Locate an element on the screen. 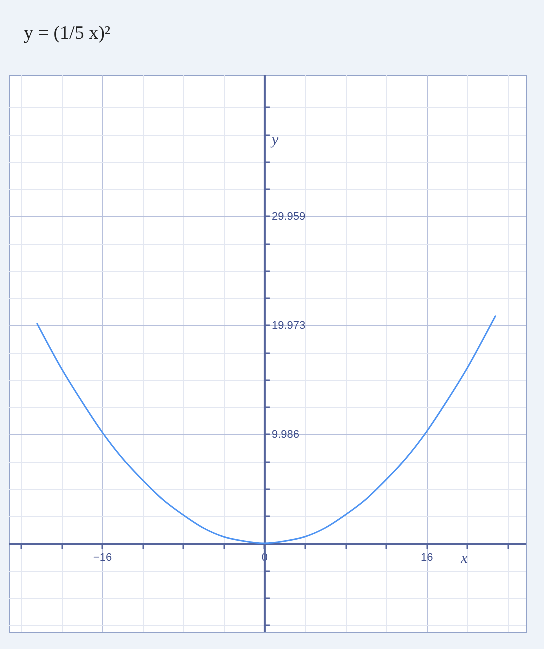 The height and width of the screenshot is (649, 544). x-axis-title: x is located at coordinates (464, 559).